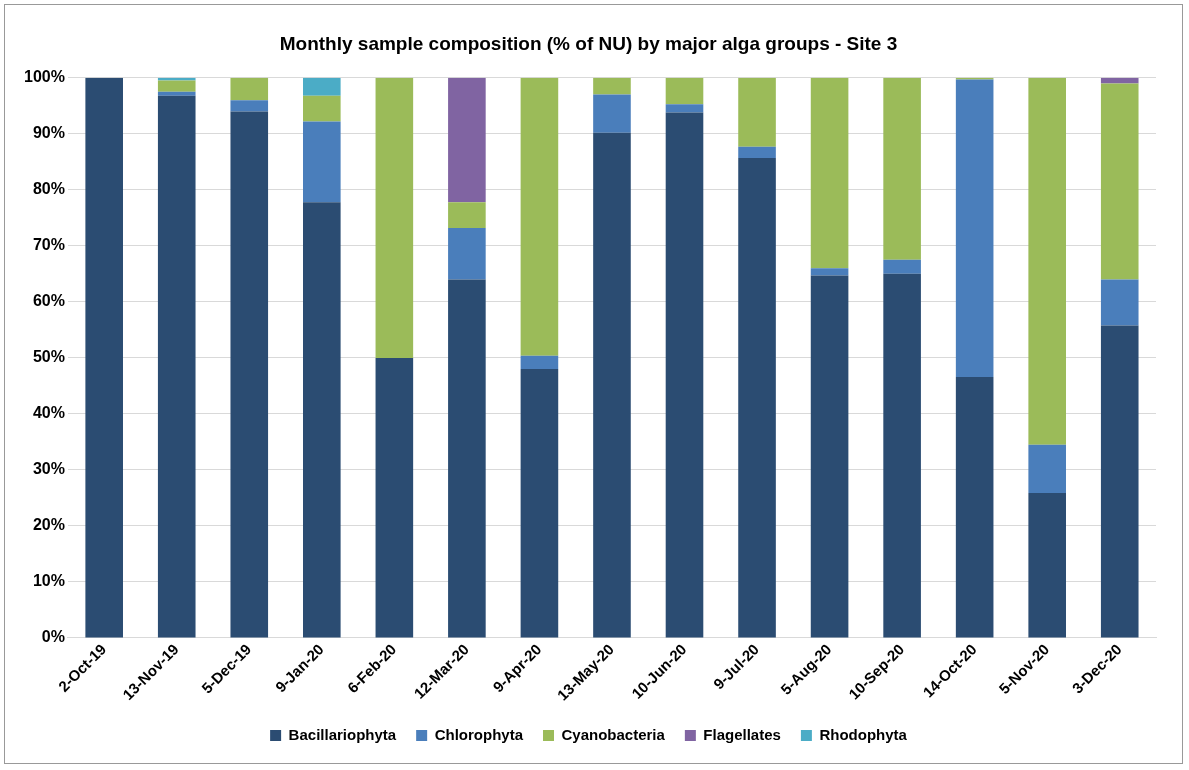  I want to click on y-tick-label: 0%, so click(53, 637).